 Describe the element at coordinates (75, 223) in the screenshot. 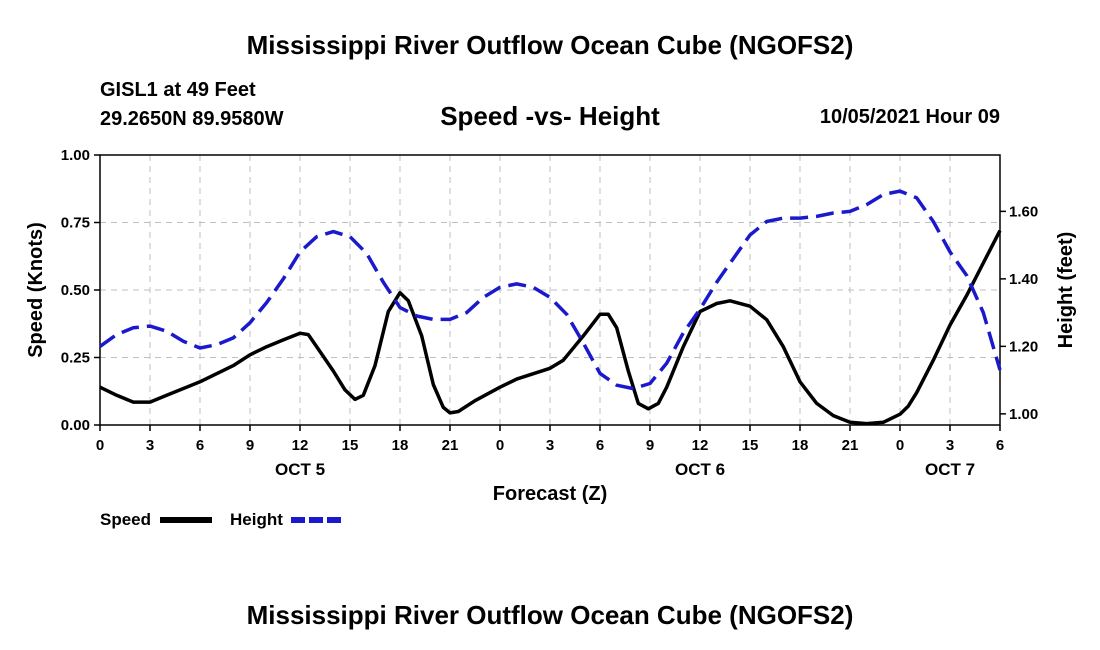

I see `left-y-tick-label: 0.75` at that location.